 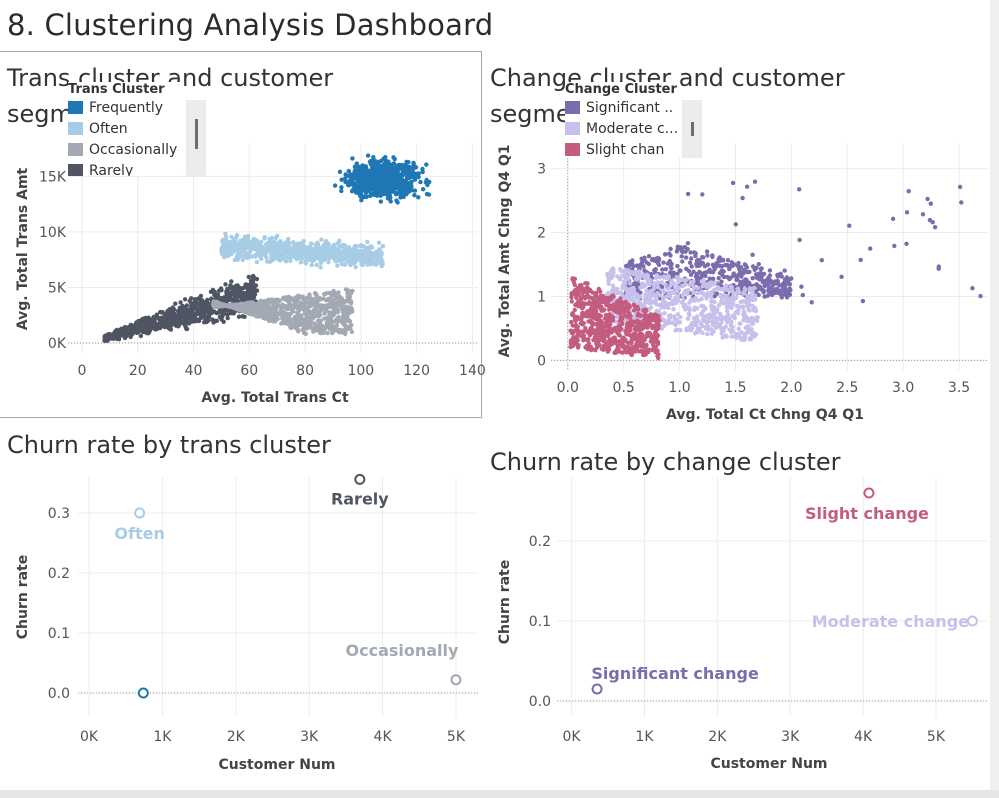 I want to click on y-tick-label: 0.1, so click(x=540, y=622).